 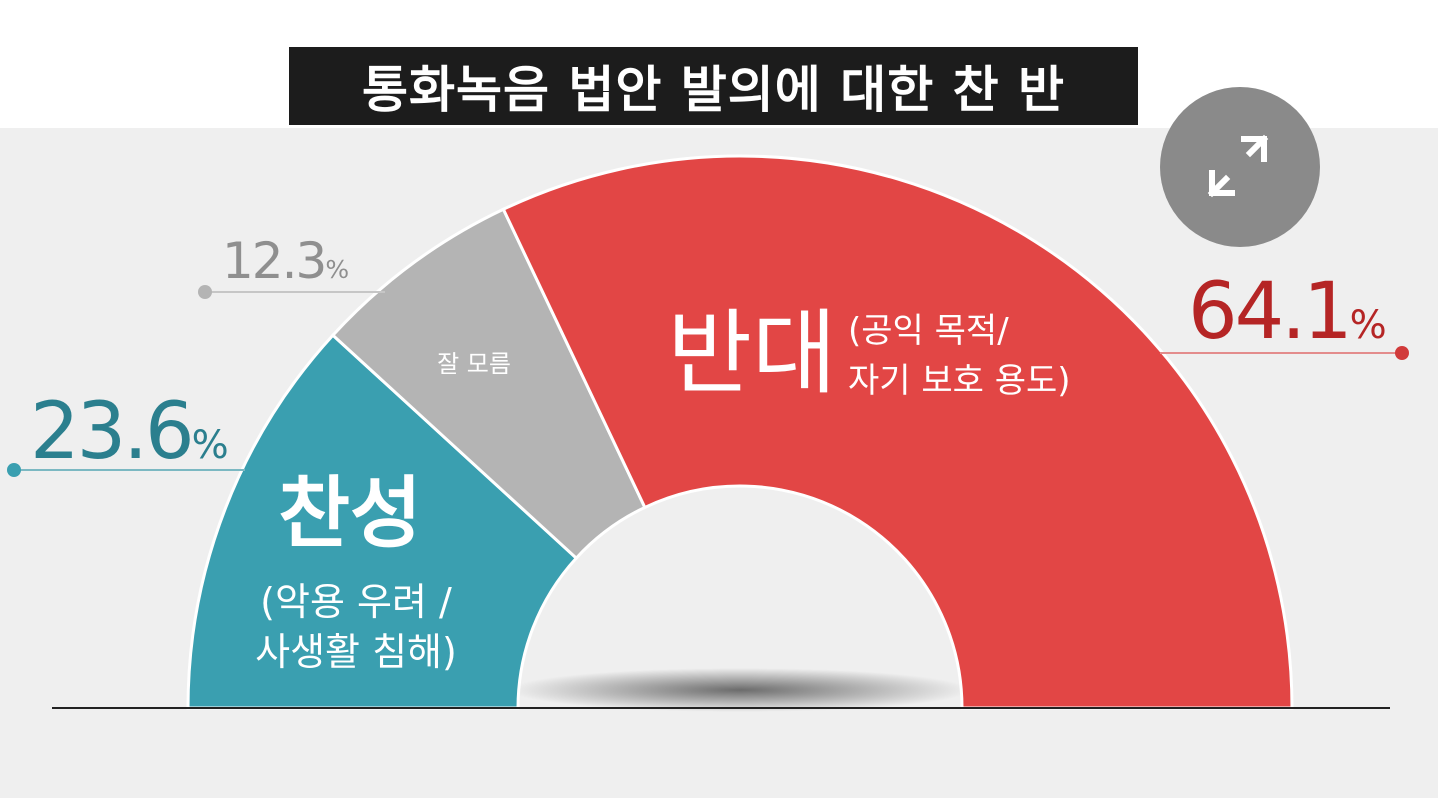 I want to click on expand-button, so click(x=1240, y=167).